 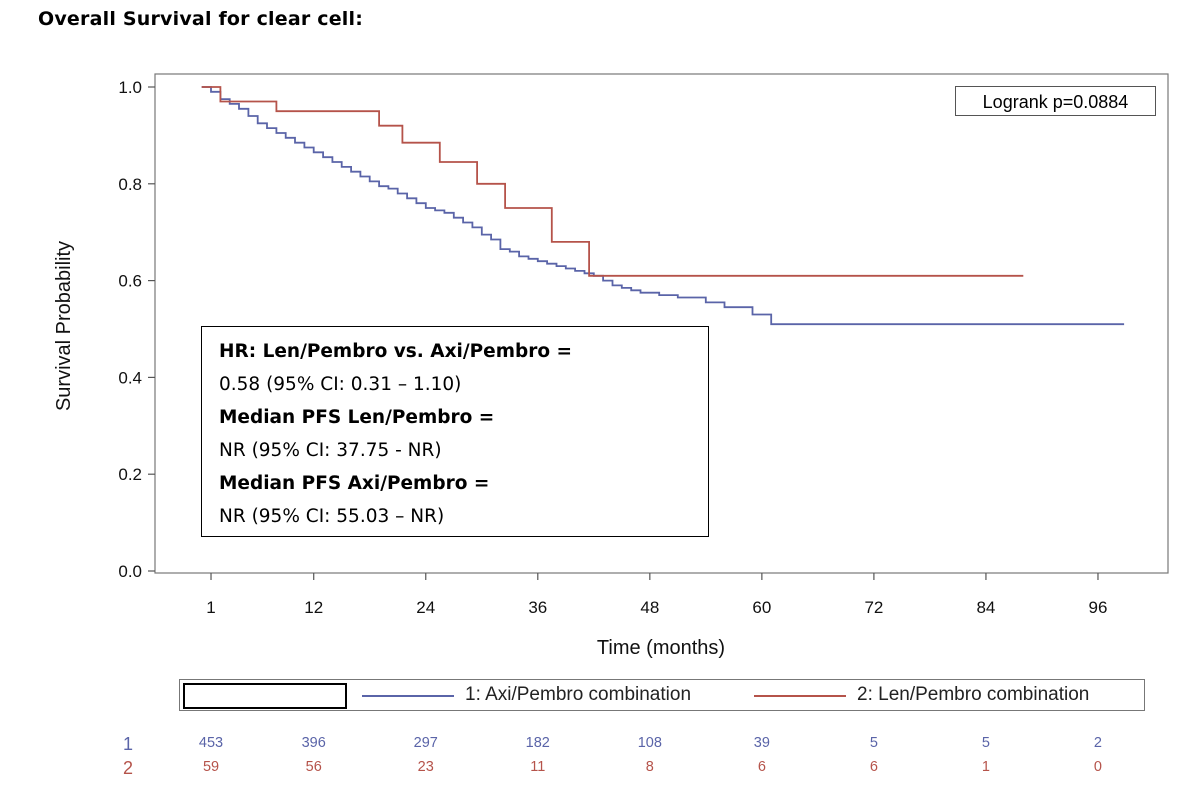 I want to click on x-tick-label: 1, so click(x=210, y=607).